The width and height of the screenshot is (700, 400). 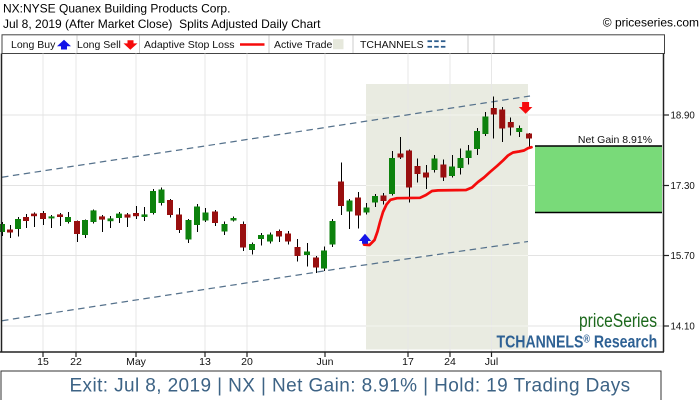 What do you see at coordinates (491, 362) in the screenshot?
I see `svg-text: Jul` at bounding box center [491, 362].